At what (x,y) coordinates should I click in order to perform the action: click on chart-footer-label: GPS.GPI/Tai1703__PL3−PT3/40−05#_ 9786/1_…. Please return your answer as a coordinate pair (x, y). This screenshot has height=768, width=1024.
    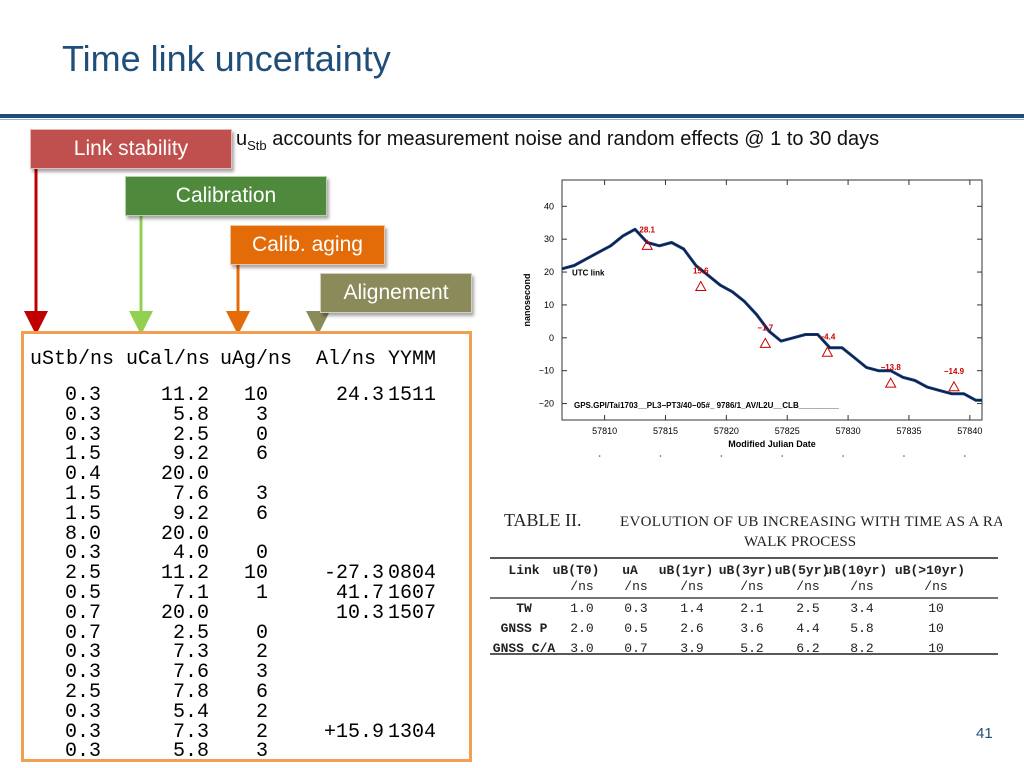
    Looking at the image, I should click on (706, 405).